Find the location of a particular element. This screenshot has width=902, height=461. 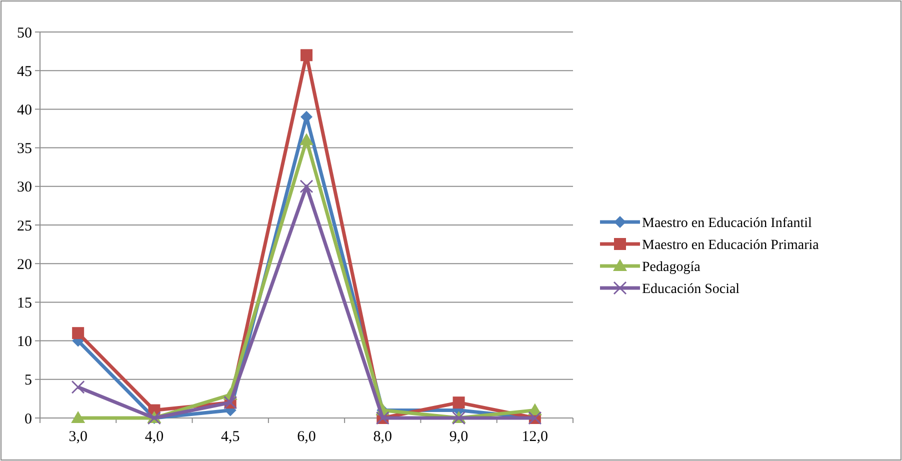

x-tick-label: 6,0 is located at coordinates (306, 437).